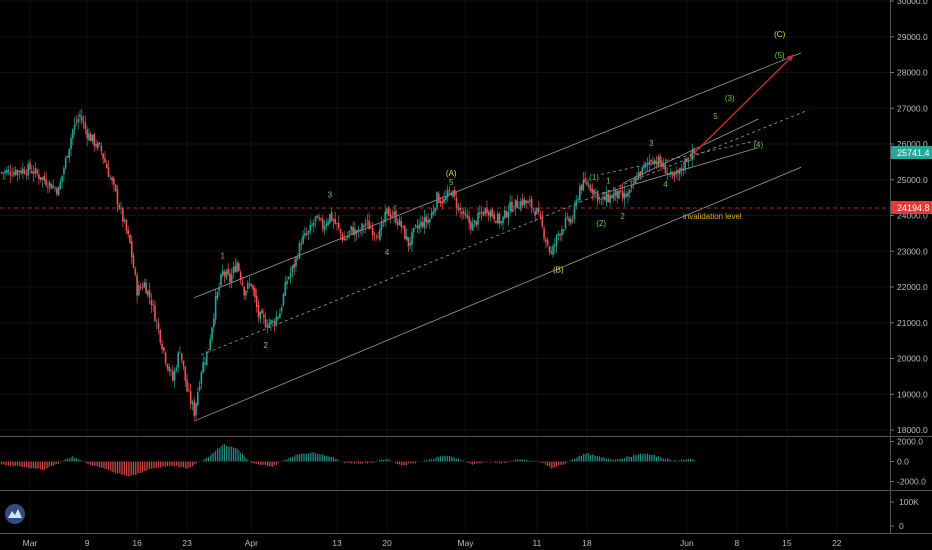 This screenshot has height=550, width=932. I want to click on logo-icon, so click(15, 514).